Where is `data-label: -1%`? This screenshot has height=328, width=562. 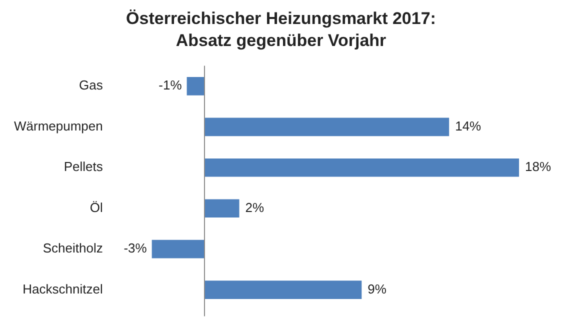 data-label: -1% is located at coordinates (170, 85).